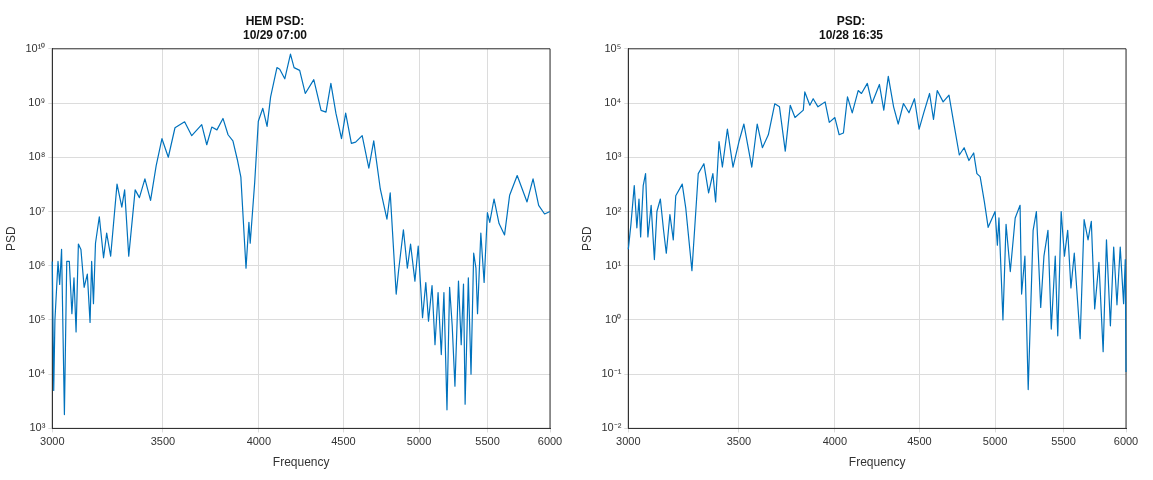 The width and height of the screenshot is (1153, 480). Describe the element at coordinates (37, 102) in the screenshot. I see `y-tick-label: 10⁹` at that location.